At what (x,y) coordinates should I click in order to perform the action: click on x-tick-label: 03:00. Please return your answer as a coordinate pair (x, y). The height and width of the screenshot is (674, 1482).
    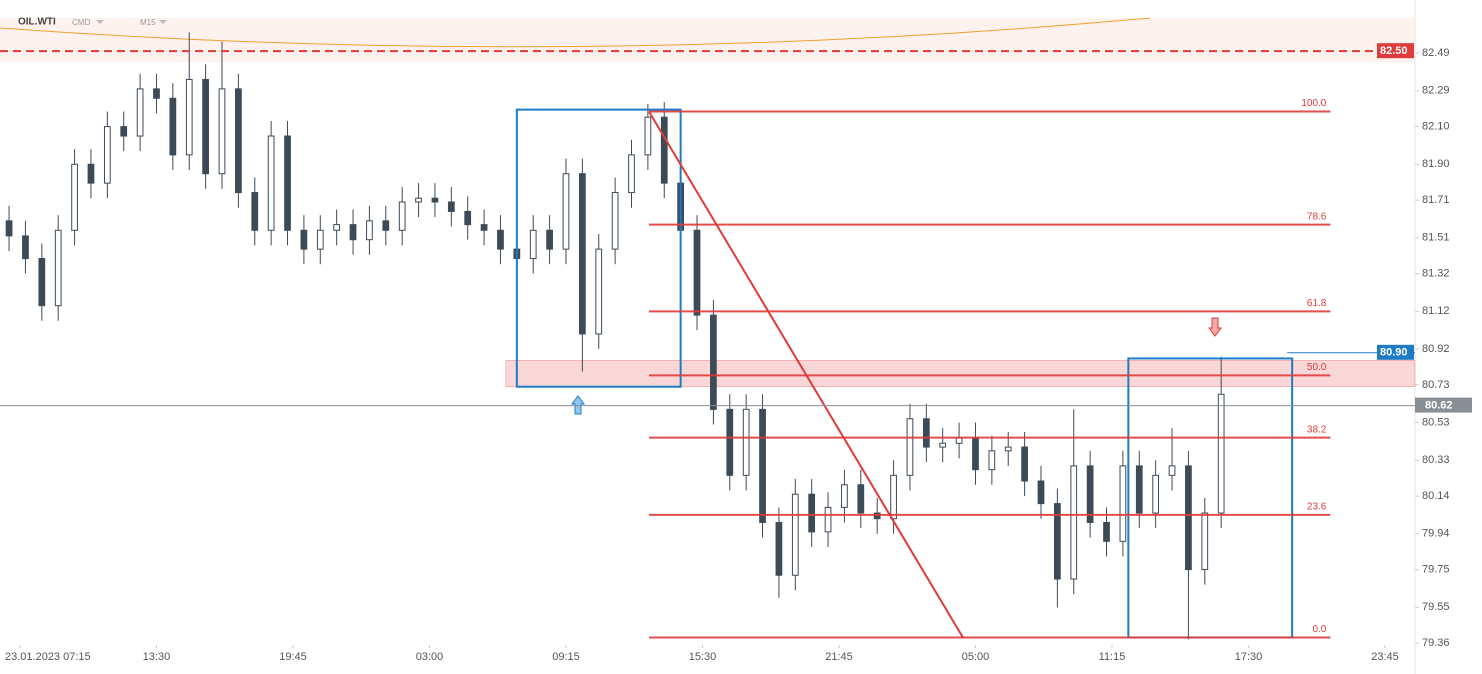
    Looking at the image, I should click on (430, 657).